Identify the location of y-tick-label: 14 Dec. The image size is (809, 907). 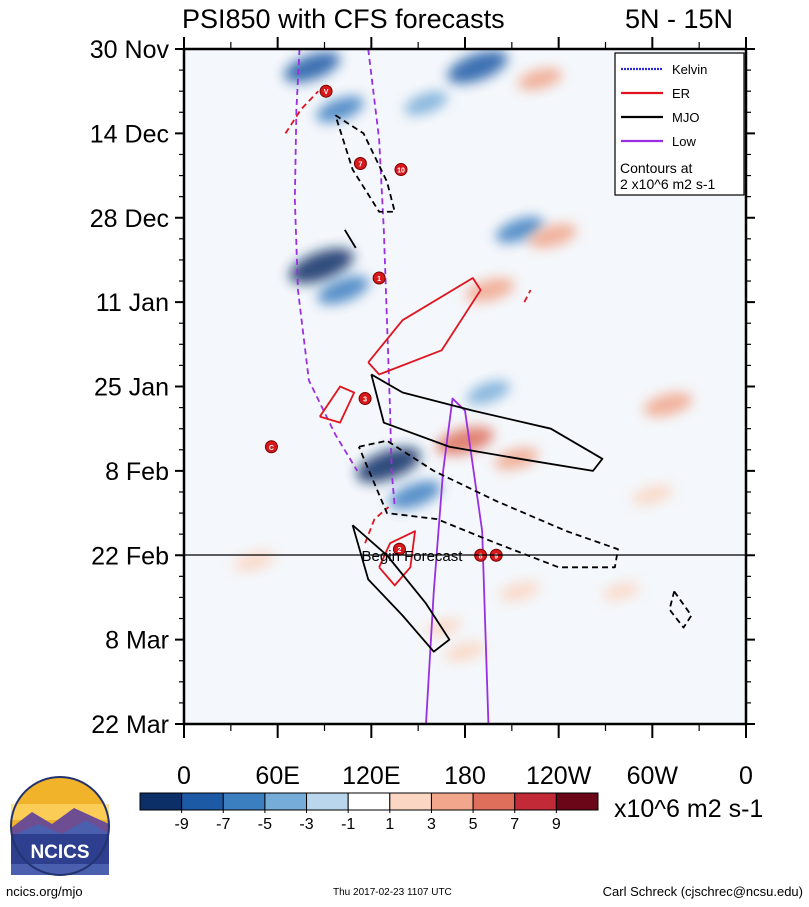
(129, 134).